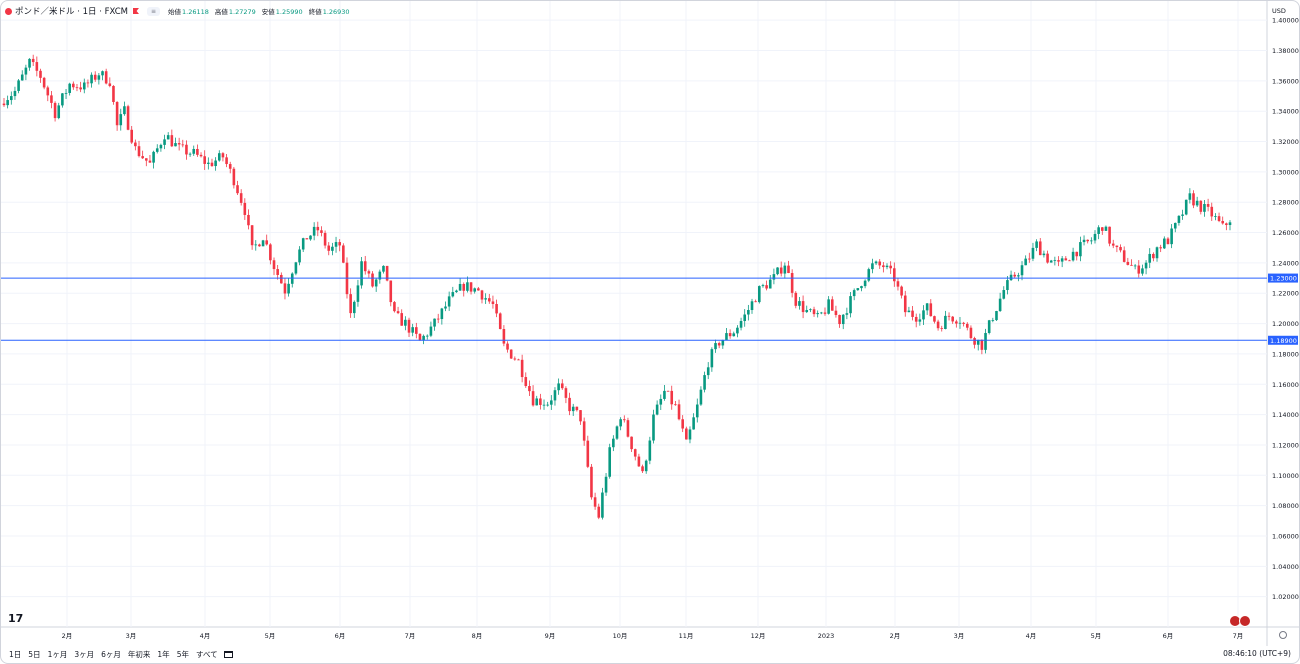 Image resolution: width=1300 pixels, height=664 pixels. Describe the element at coordinates (57, 654) in the screenshot. I see `range-button-2: 1ヶ月` at that location.